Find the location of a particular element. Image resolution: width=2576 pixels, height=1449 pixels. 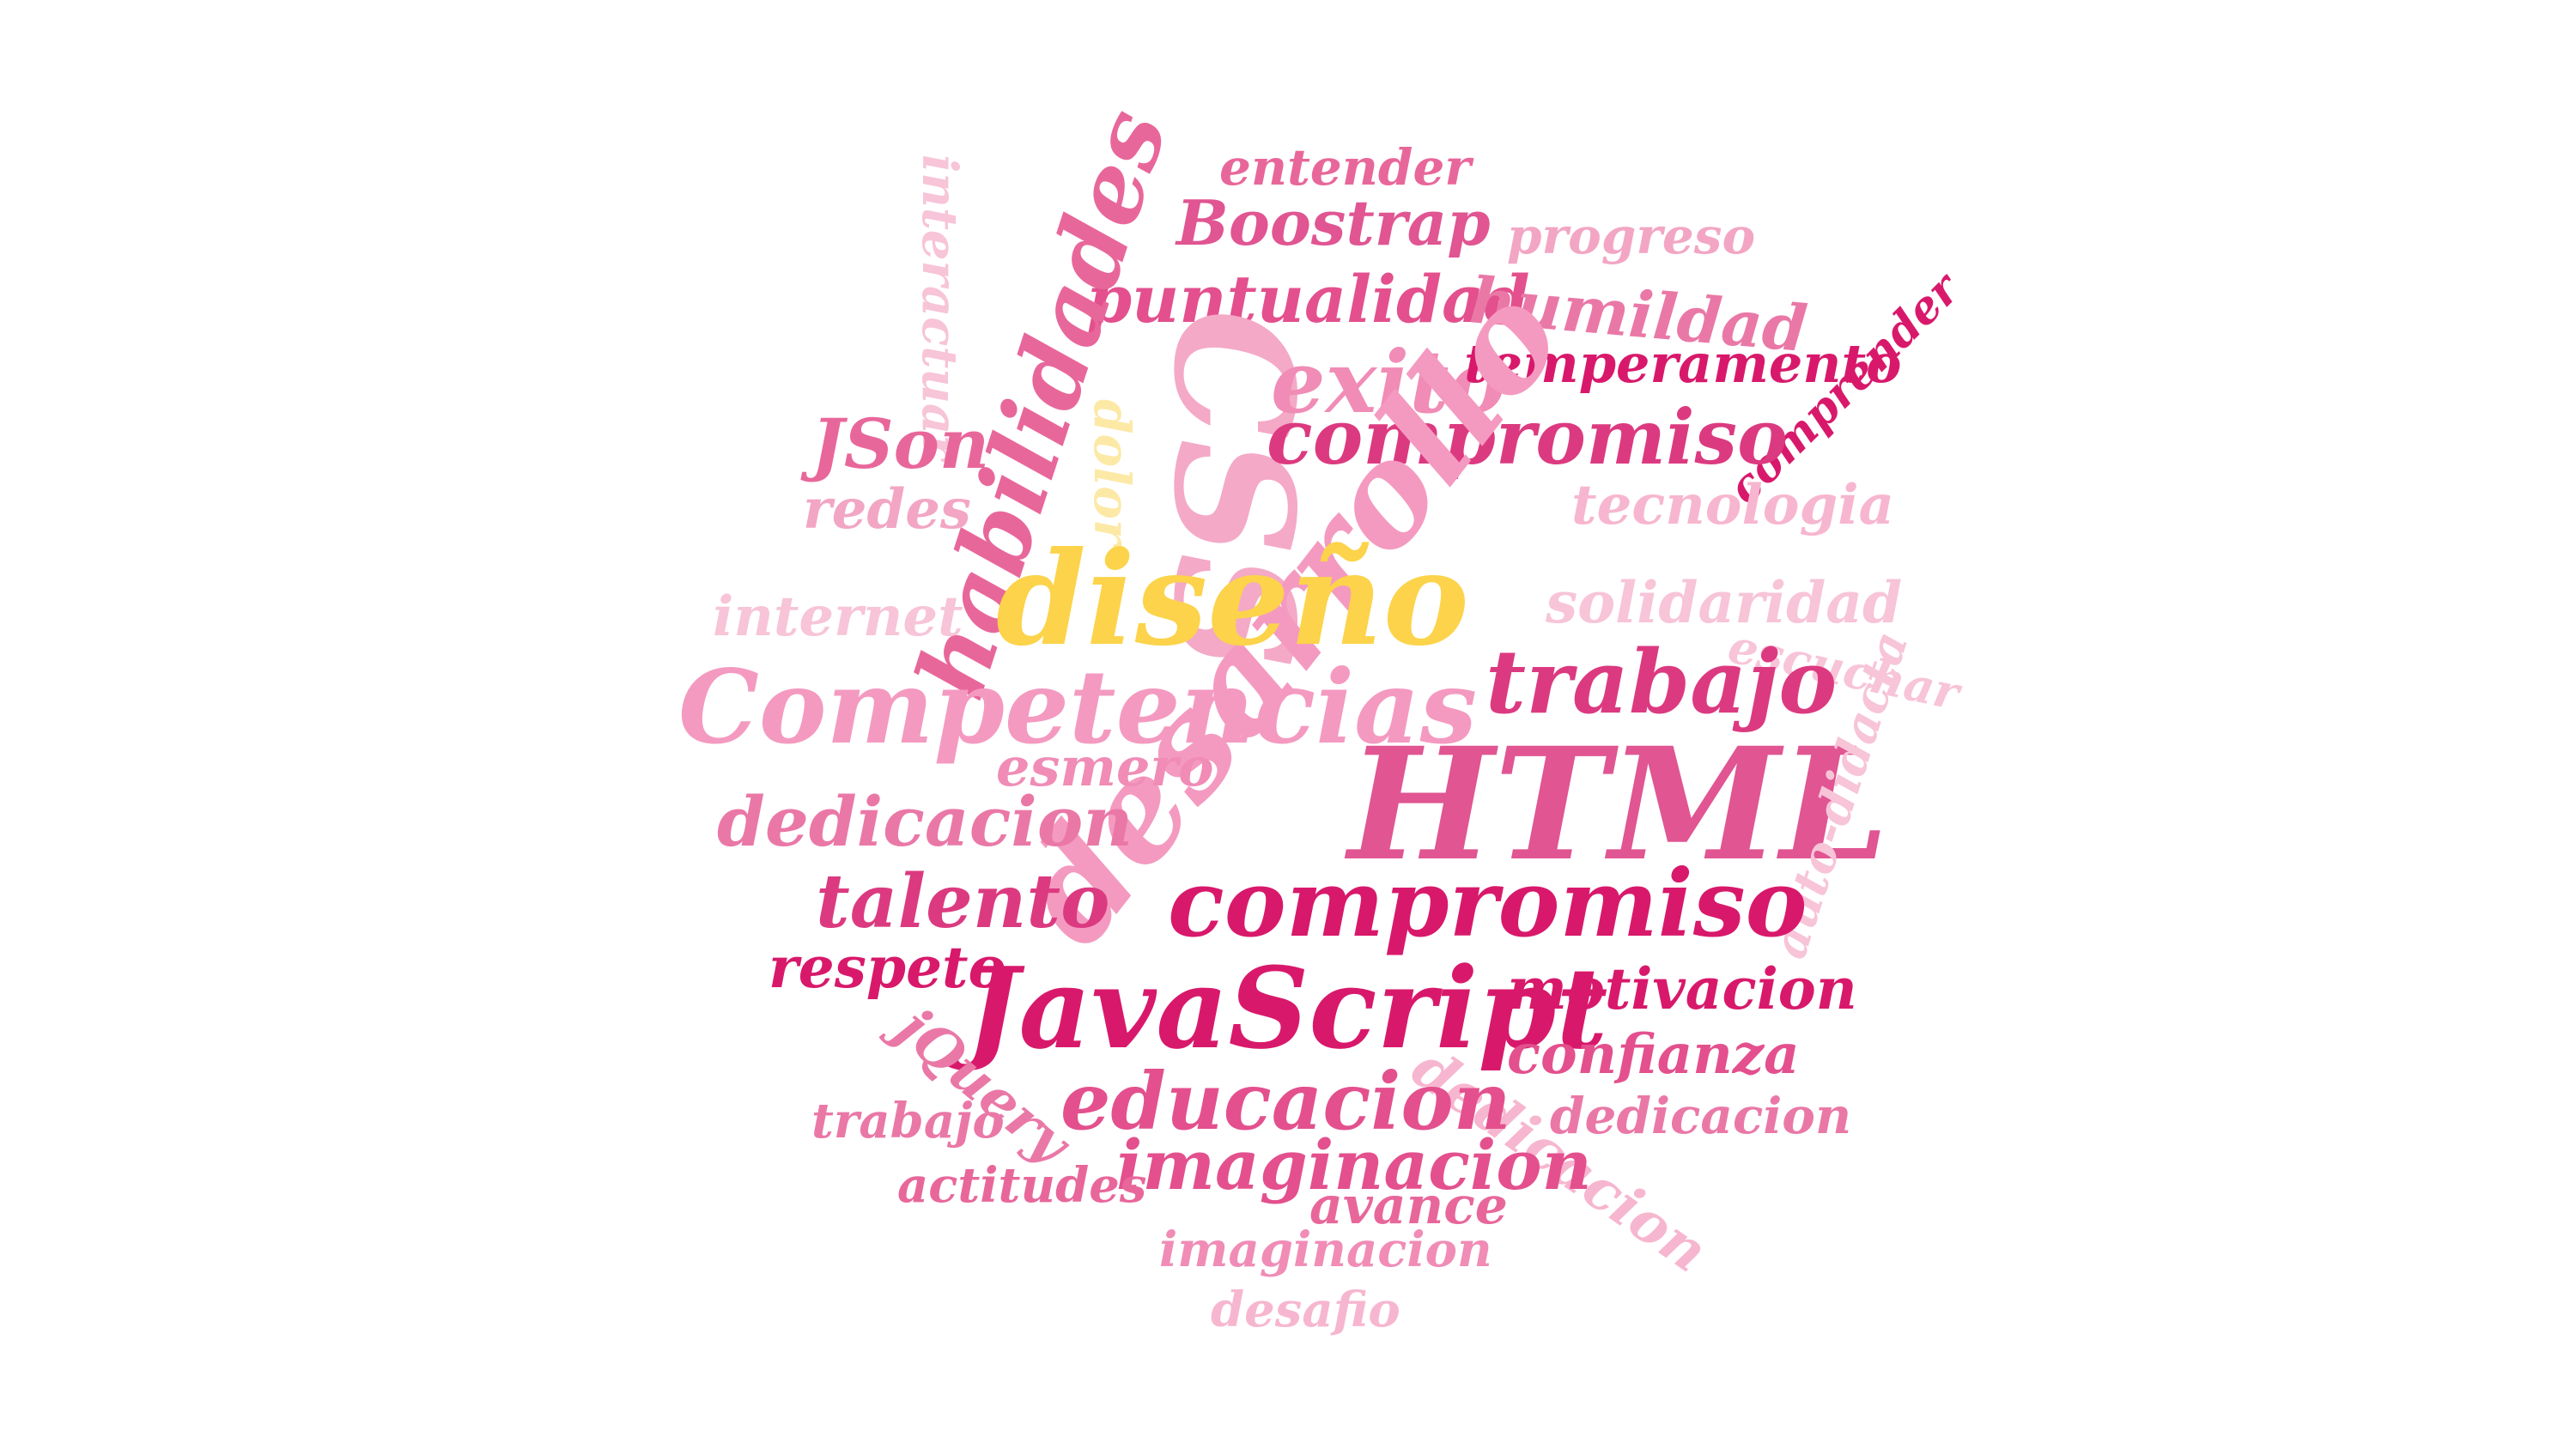

word-avance: avance is located at coordinates (1408, 1206).